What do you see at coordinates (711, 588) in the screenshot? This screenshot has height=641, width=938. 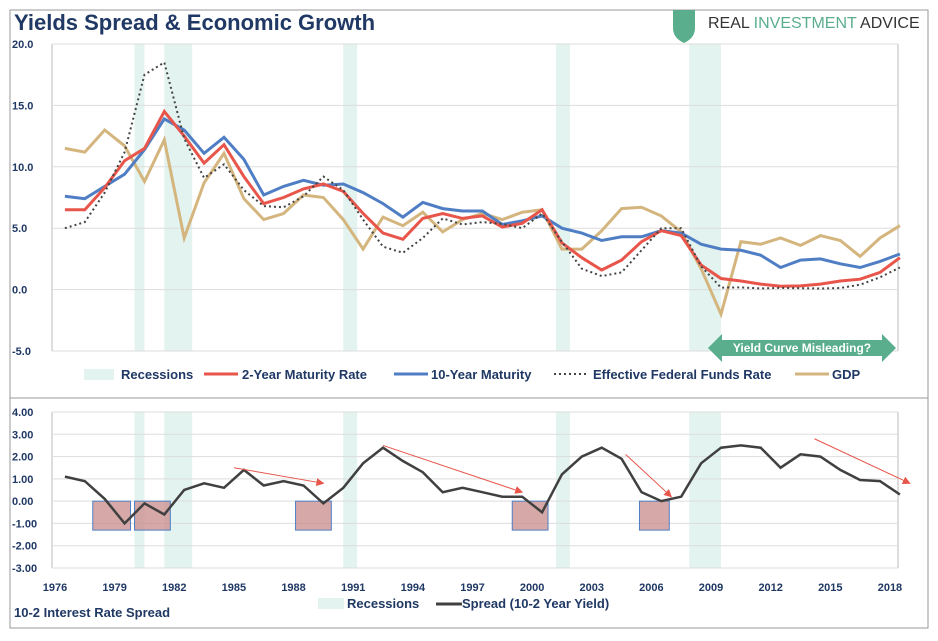 I see `x-tick-label: 2009` at bounding box center [711, 588].